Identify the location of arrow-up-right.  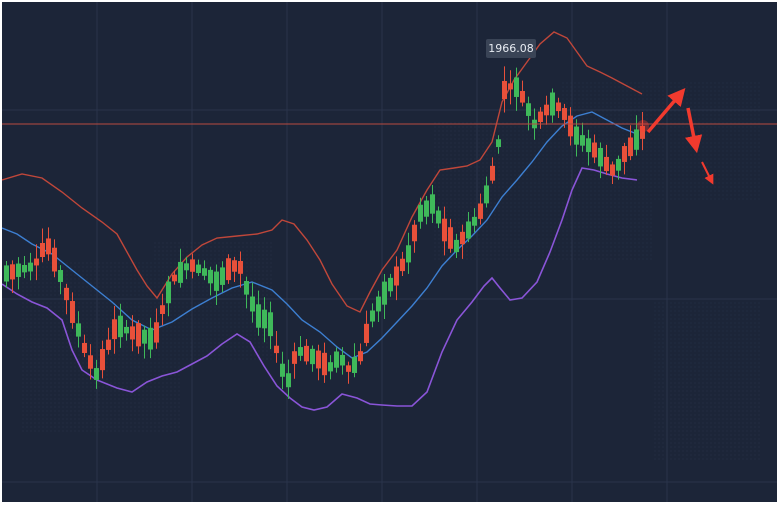
(666, 110).